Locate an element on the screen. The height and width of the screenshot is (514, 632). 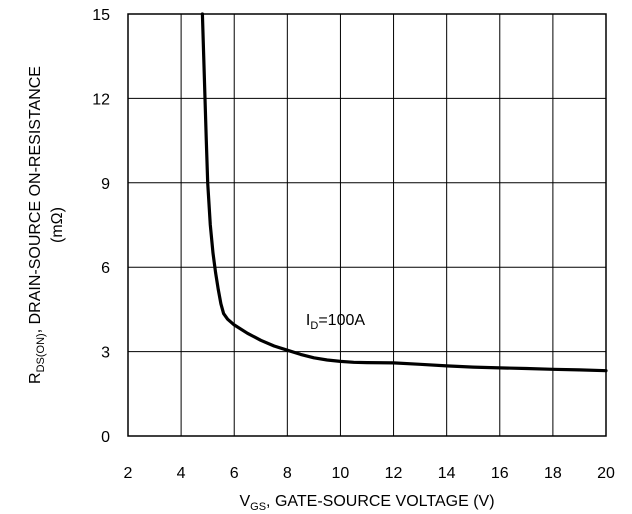
y-tick-label: 6 is located at coordinates (105, 268).